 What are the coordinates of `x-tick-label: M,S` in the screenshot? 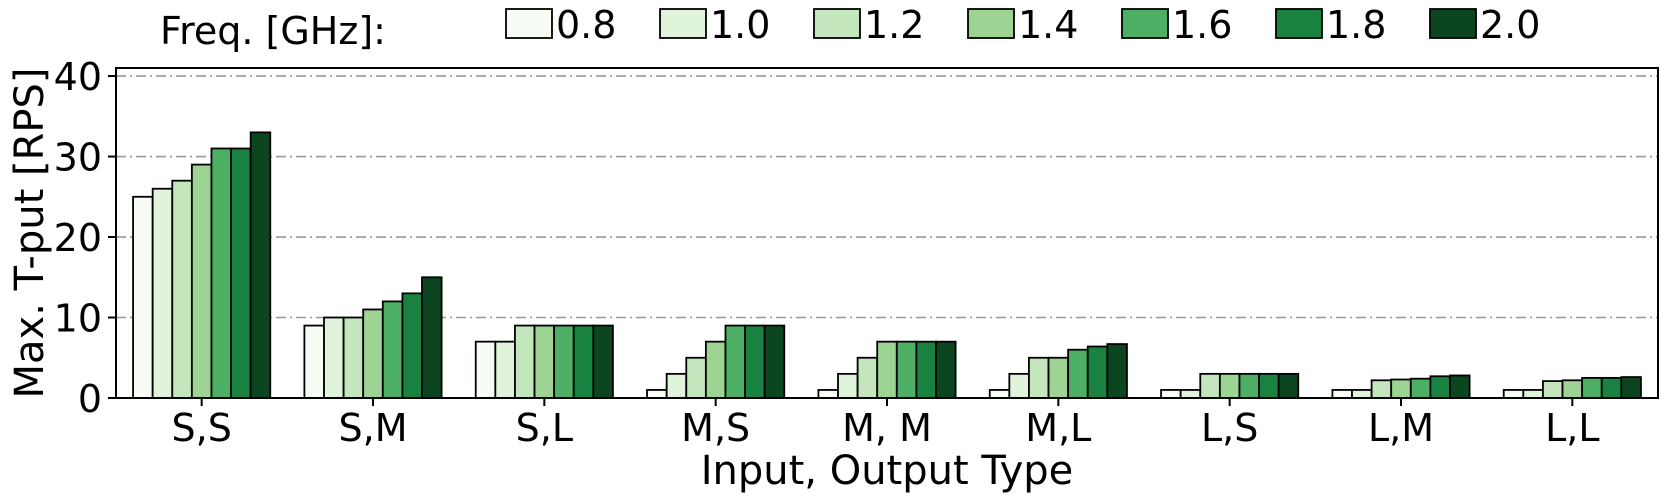 It's located at (715, 428).